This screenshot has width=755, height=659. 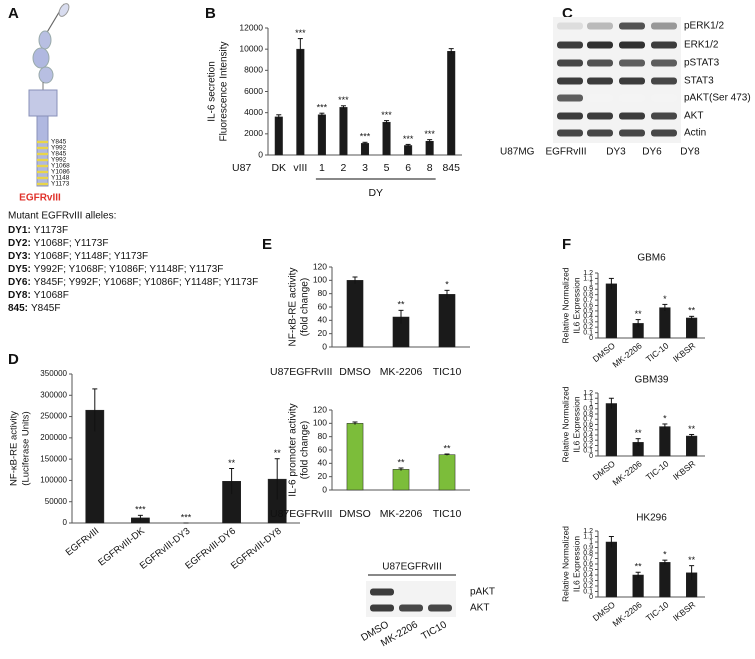 What do you see at coordinates (588, 278) in the screenshot?
I see `y-tick-label: 1.1` at bounding box center [588, 278].